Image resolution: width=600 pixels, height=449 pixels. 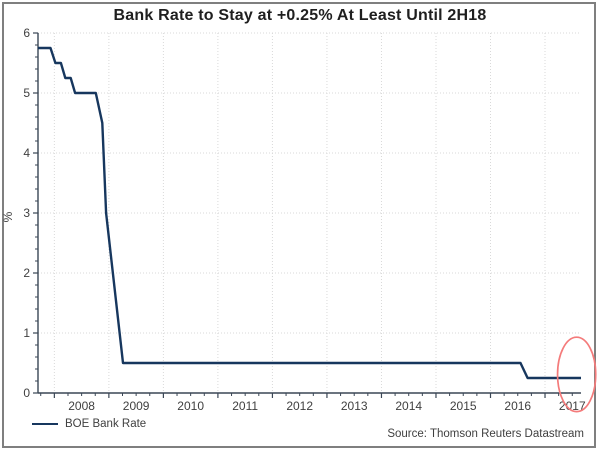 I want to click on y-tick-label: 5, so click(x=26, y=93).